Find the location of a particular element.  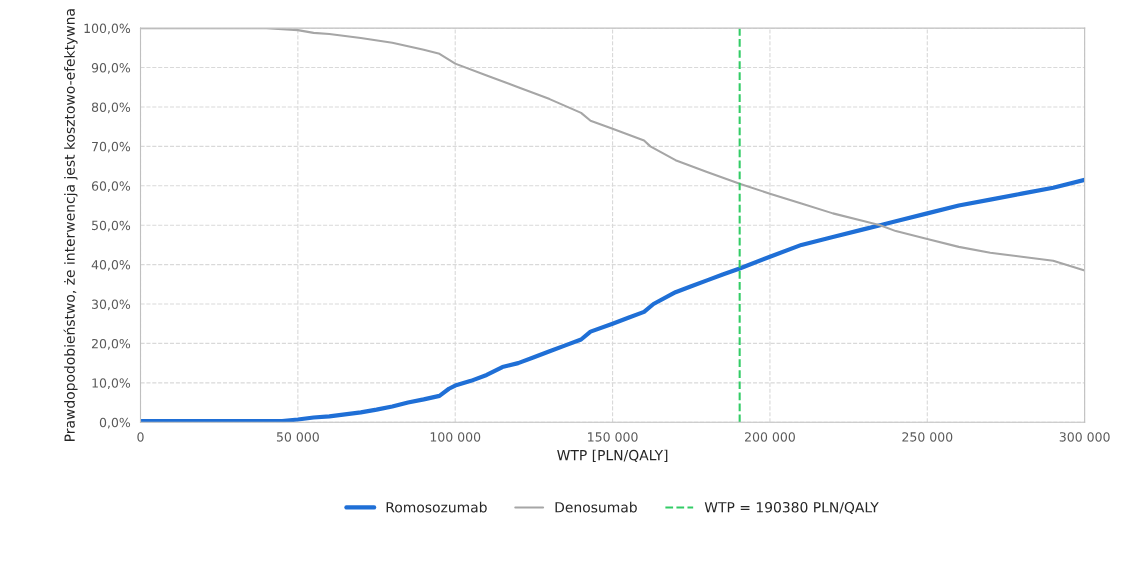

y-tick-label: 80,0% is located at coordinates (111, 108).